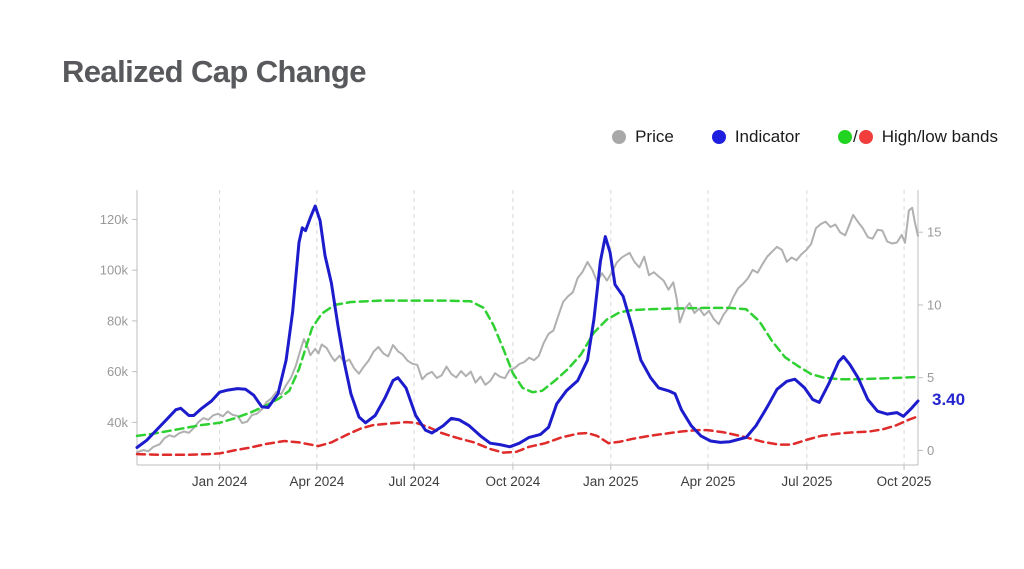 The height and width of the screenshot is (569, 1024). What do you see at coordinates (619, 137) in the screenshot?
I see `price-swatch-icon` at bounding box center [619, 137].